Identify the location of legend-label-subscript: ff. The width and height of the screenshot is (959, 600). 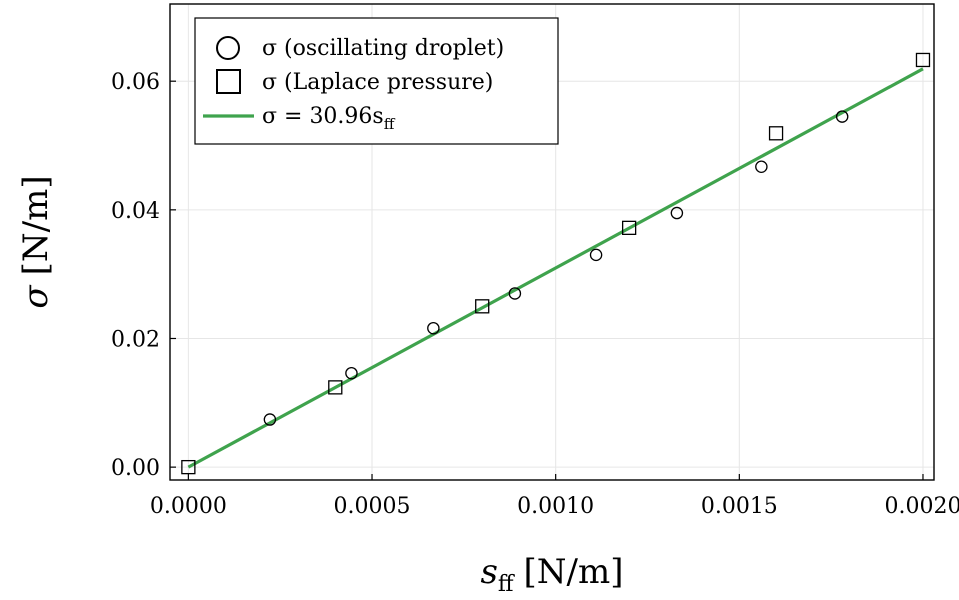
(390, 124).